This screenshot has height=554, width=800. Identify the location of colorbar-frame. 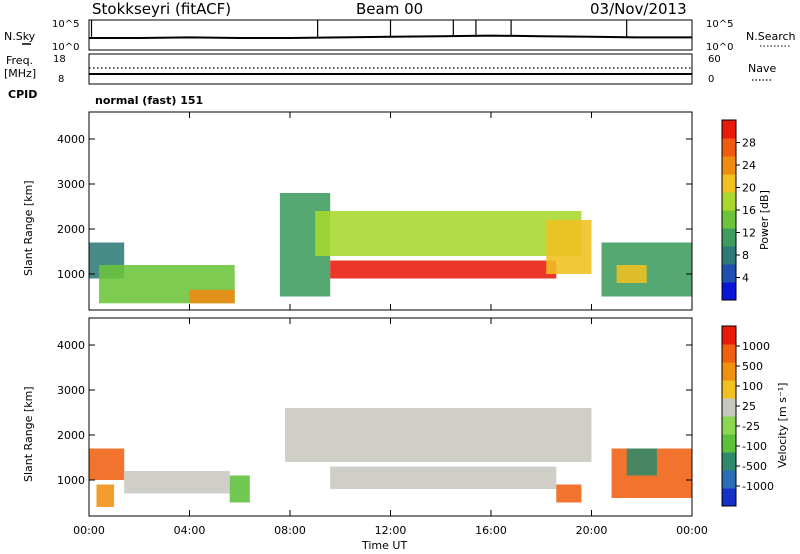
(729, 416).